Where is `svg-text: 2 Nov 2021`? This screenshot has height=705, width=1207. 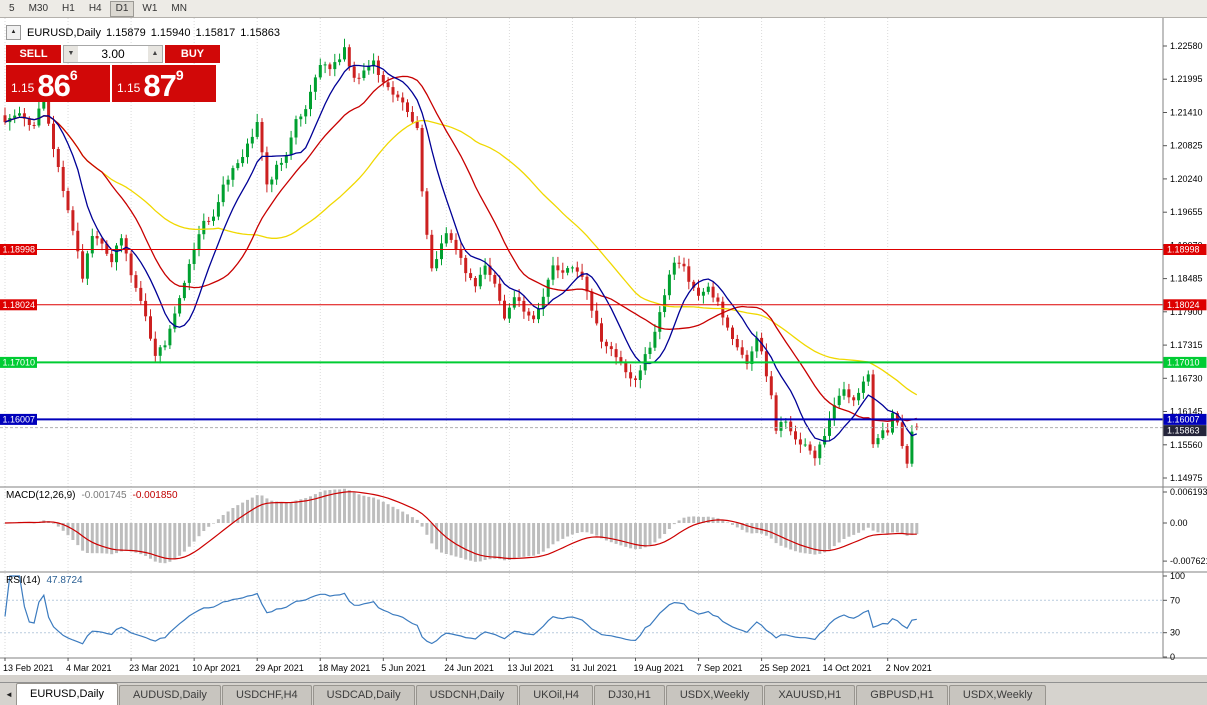
svg-text: 2 Nov 2021 is located at coordinates (909, 668).